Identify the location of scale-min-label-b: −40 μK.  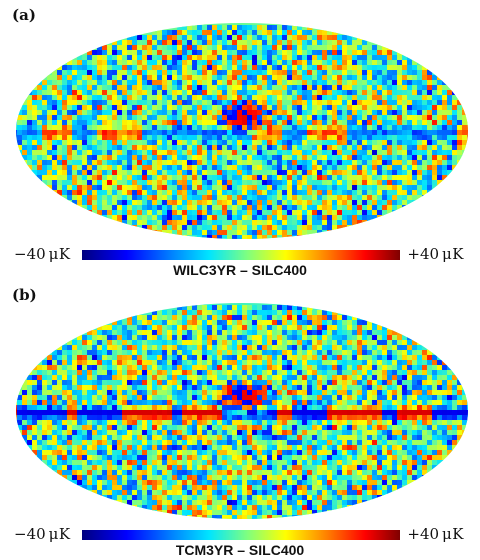
(42, 534).